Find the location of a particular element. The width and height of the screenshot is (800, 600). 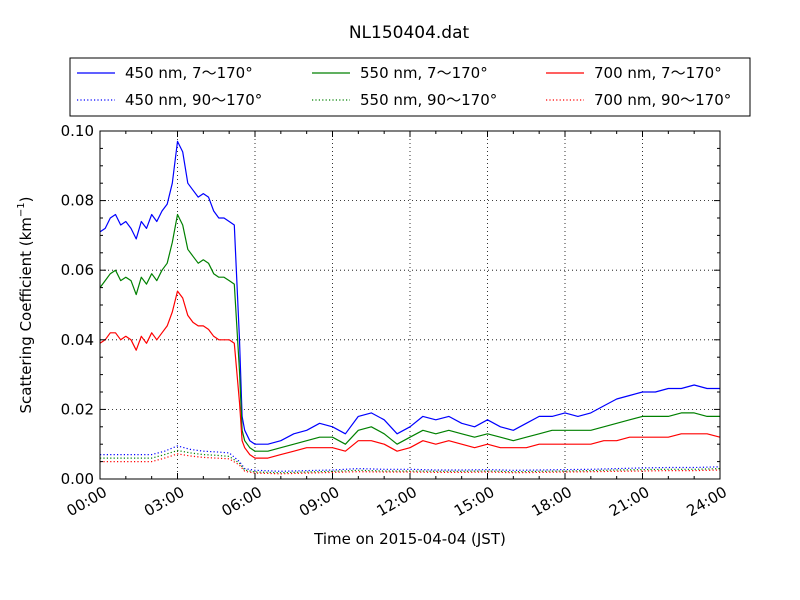

y-tick-label-4: 0.08 is located at coordinates (77, 201).